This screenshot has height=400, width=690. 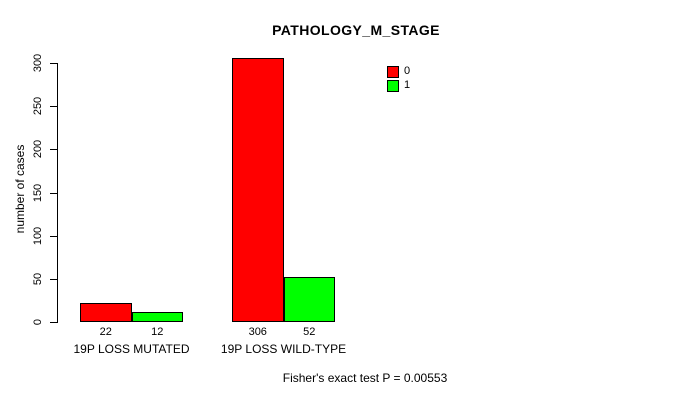 I want to click on legend-item: 1, so click(x=398, y=85).